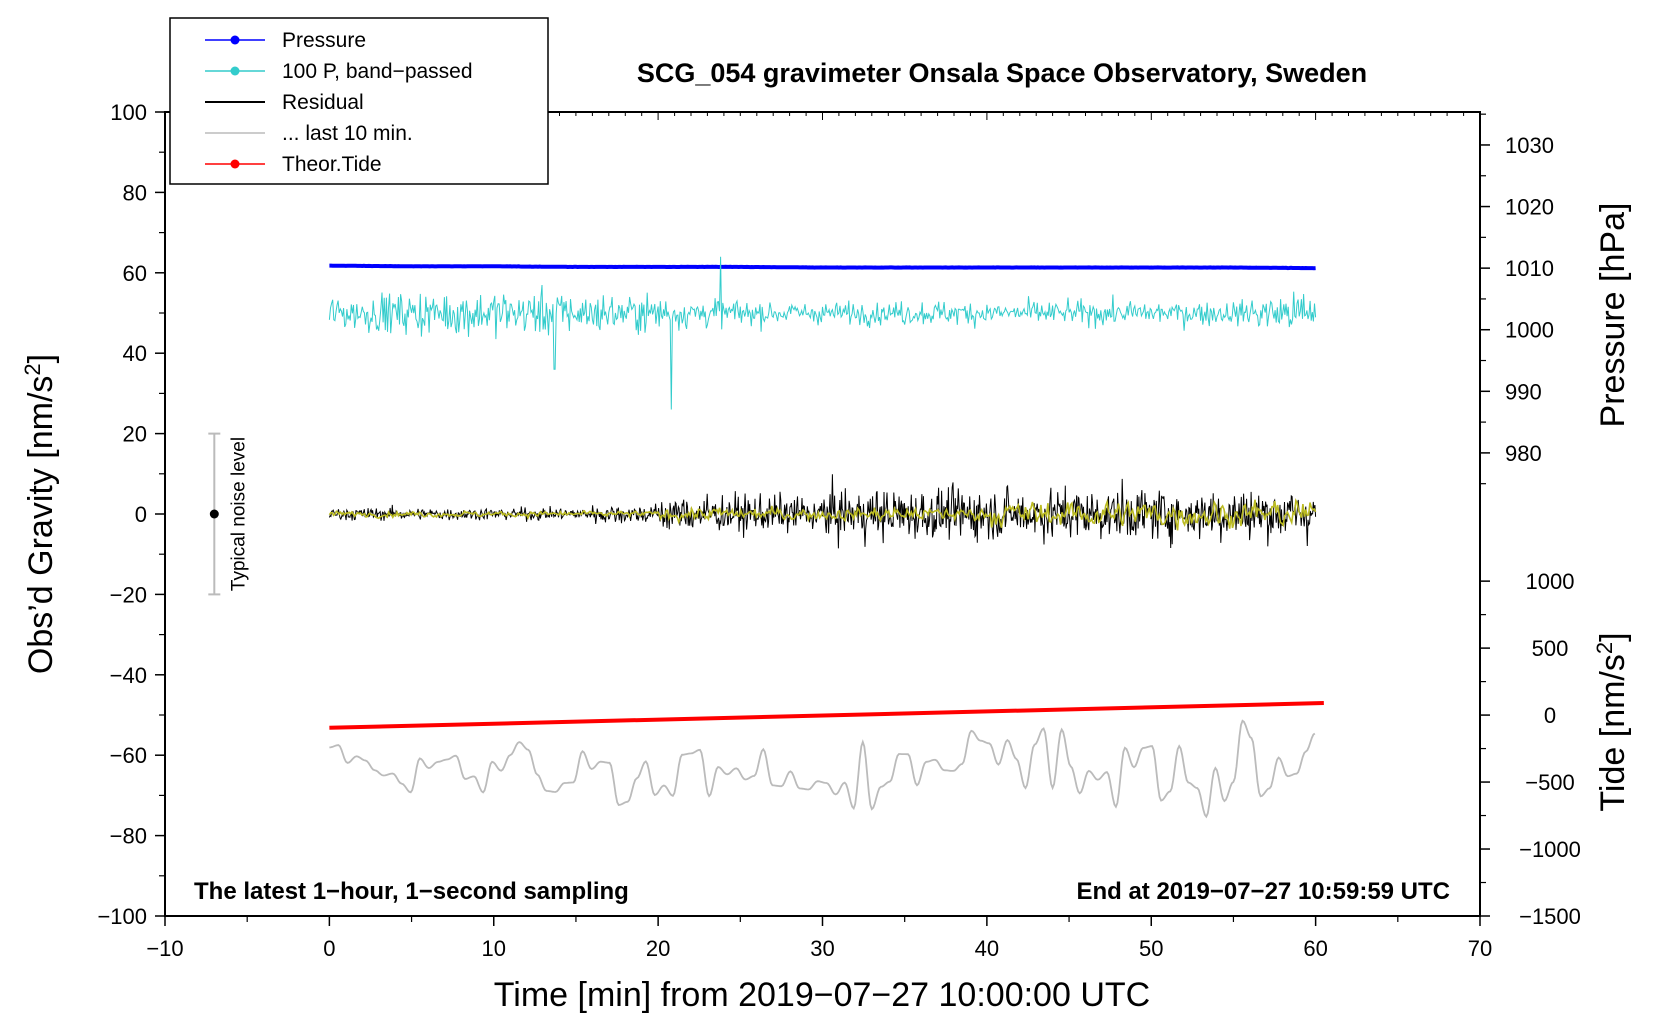 This screenshot has width=1660, height=1020. What do you see at coordinates (494, 948) in the screenshot?
I see `x-tick-label: 10` at bounding box center [494, 948].